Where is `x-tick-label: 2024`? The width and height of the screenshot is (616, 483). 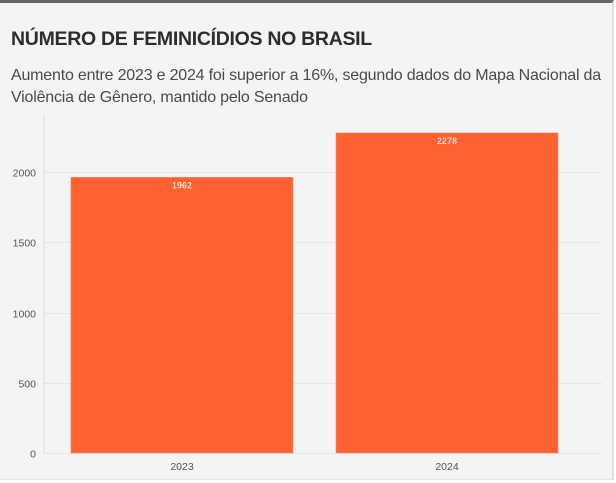 x-tick-label: 2024 is located at coordinates (447, 467).